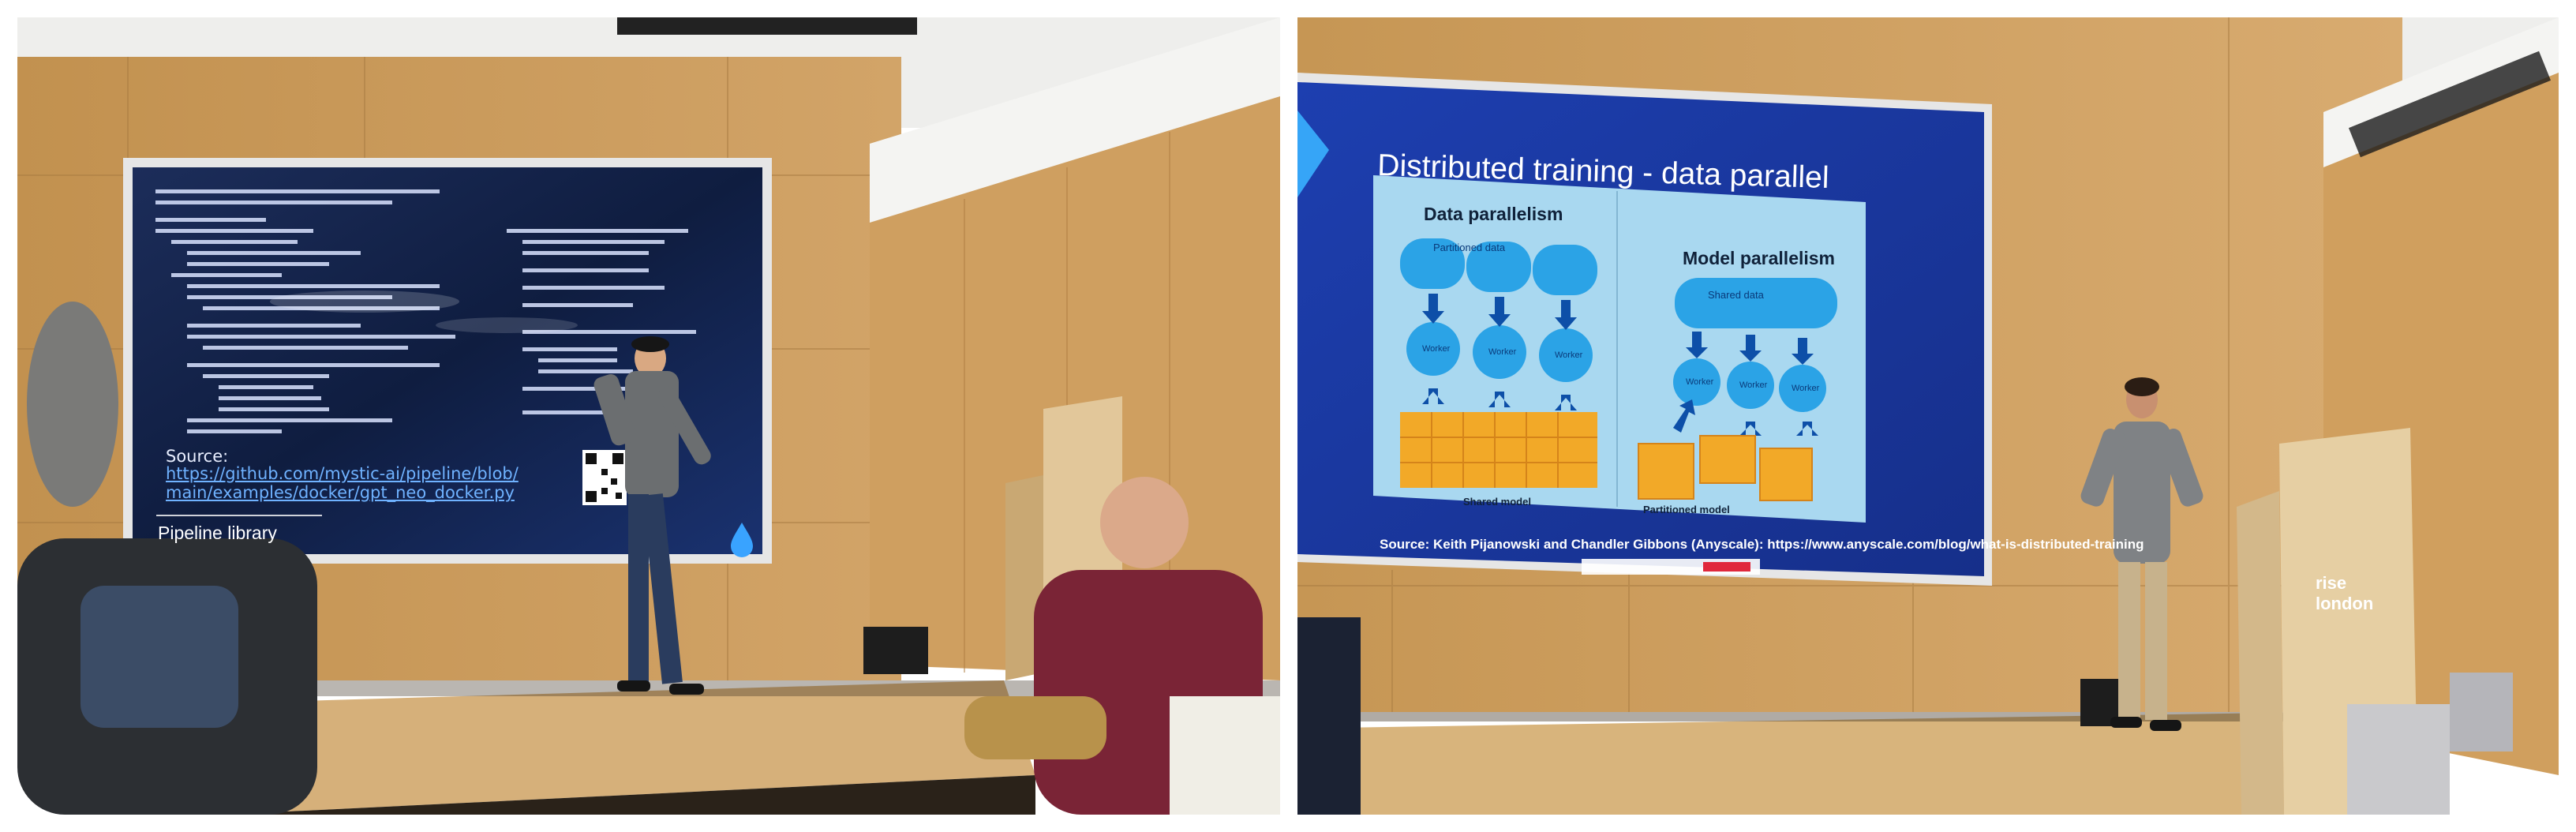  I want to click on presenter-right, so click(2141, 554).